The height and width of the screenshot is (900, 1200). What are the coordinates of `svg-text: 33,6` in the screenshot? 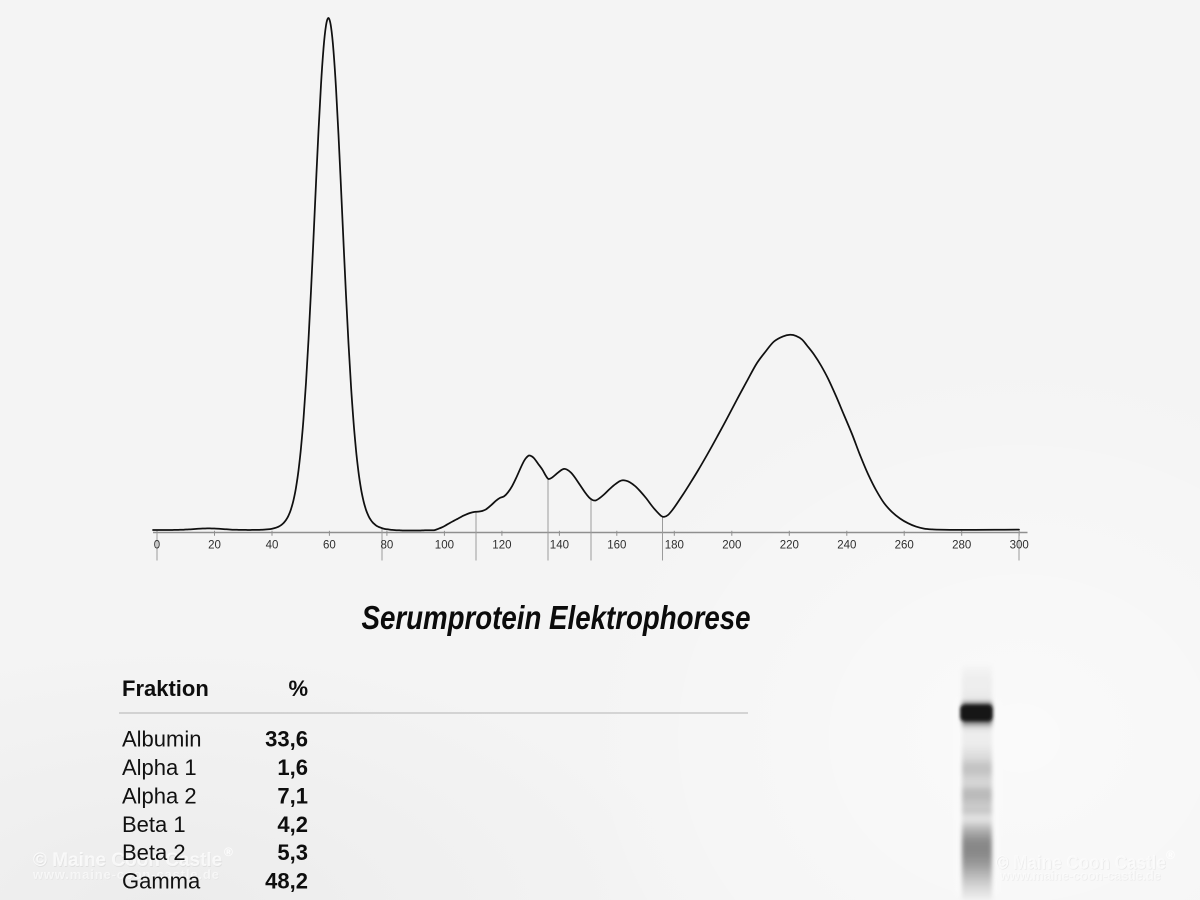 It's located at (286, 739).